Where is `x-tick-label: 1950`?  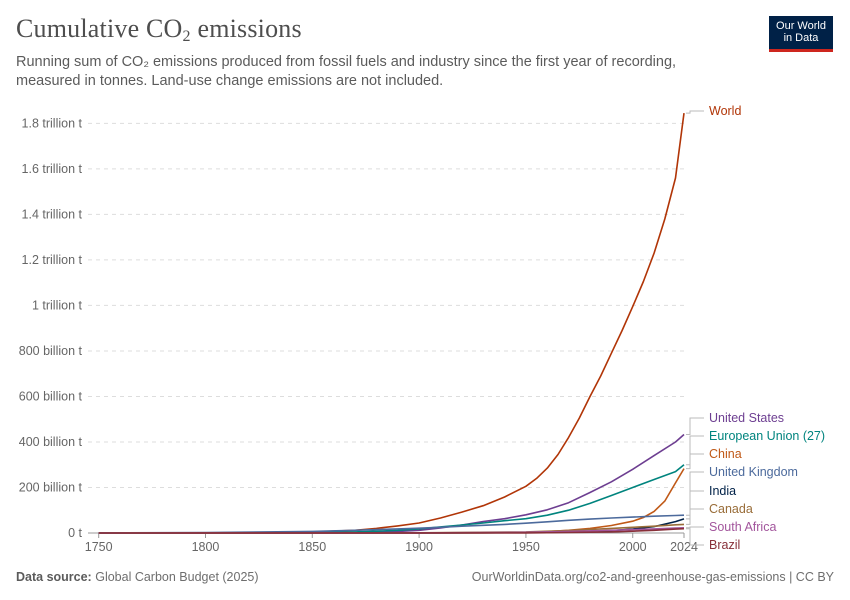 x-tick-label: 1950 is located at coordinates (526, 547).